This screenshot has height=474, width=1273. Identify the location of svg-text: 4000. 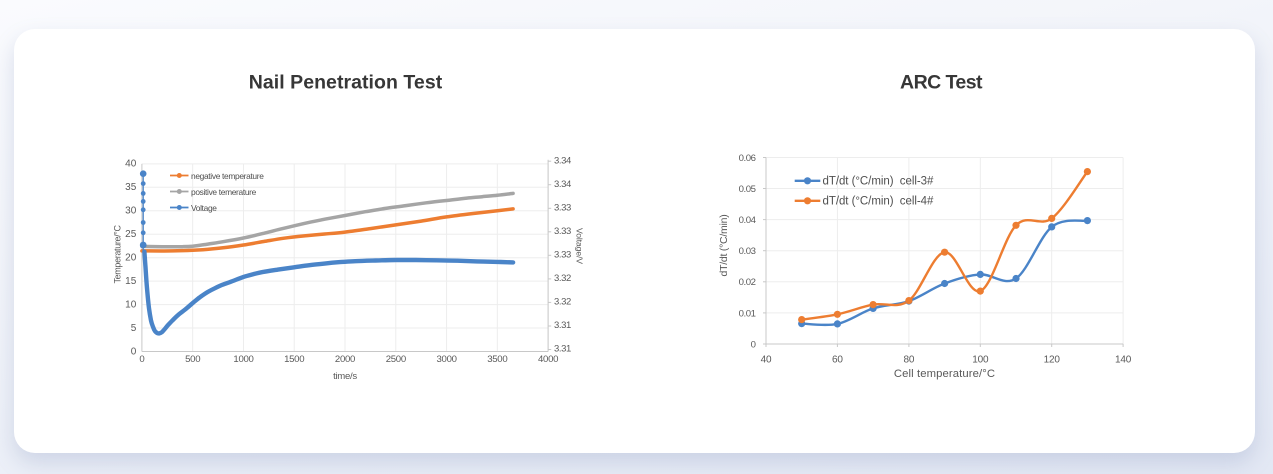
(548, 359).